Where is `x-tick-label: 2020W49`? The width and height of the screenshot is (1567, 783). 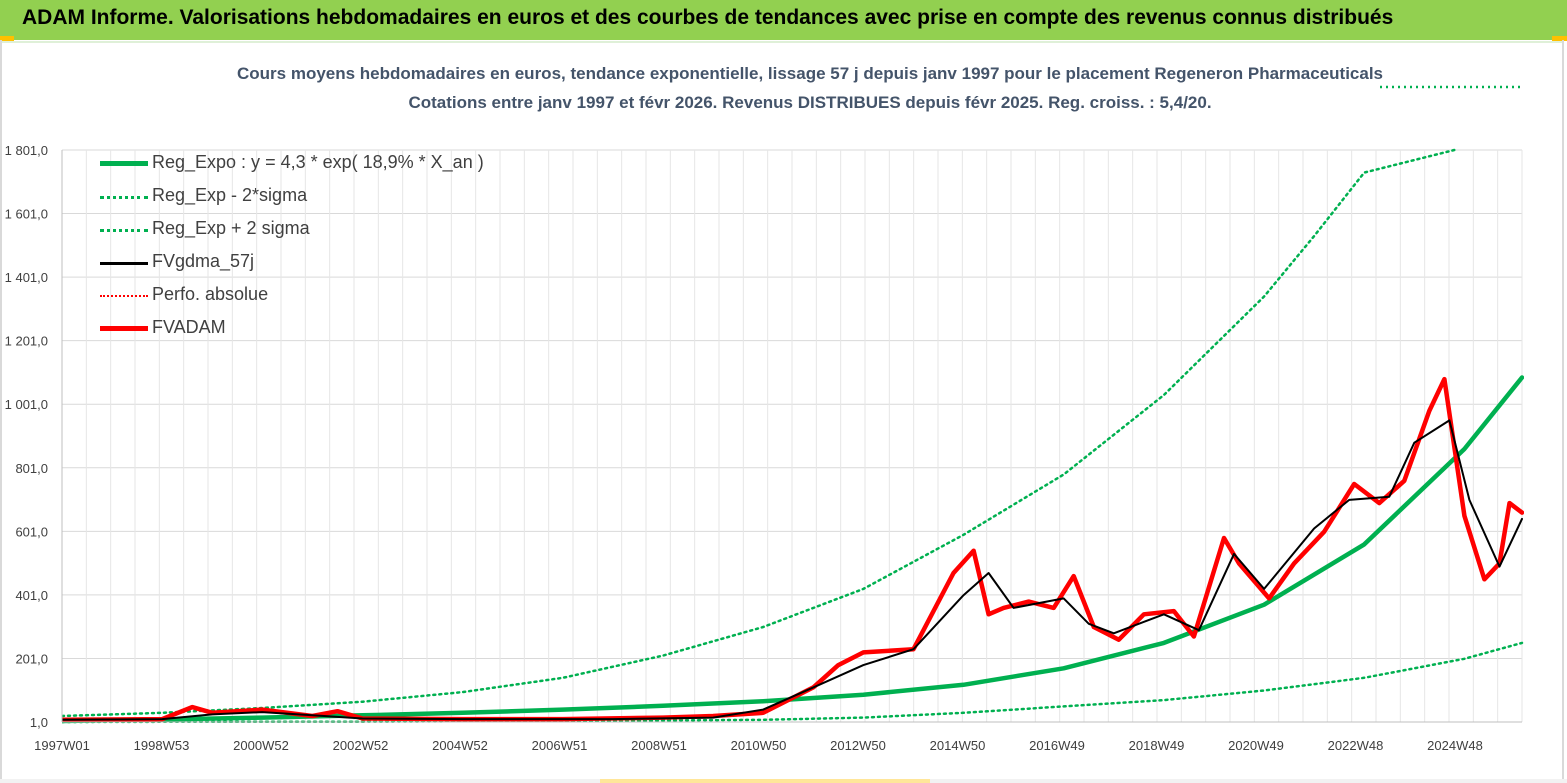 x-tick-label: 2020W49 is located at coordinates (1256, 745).